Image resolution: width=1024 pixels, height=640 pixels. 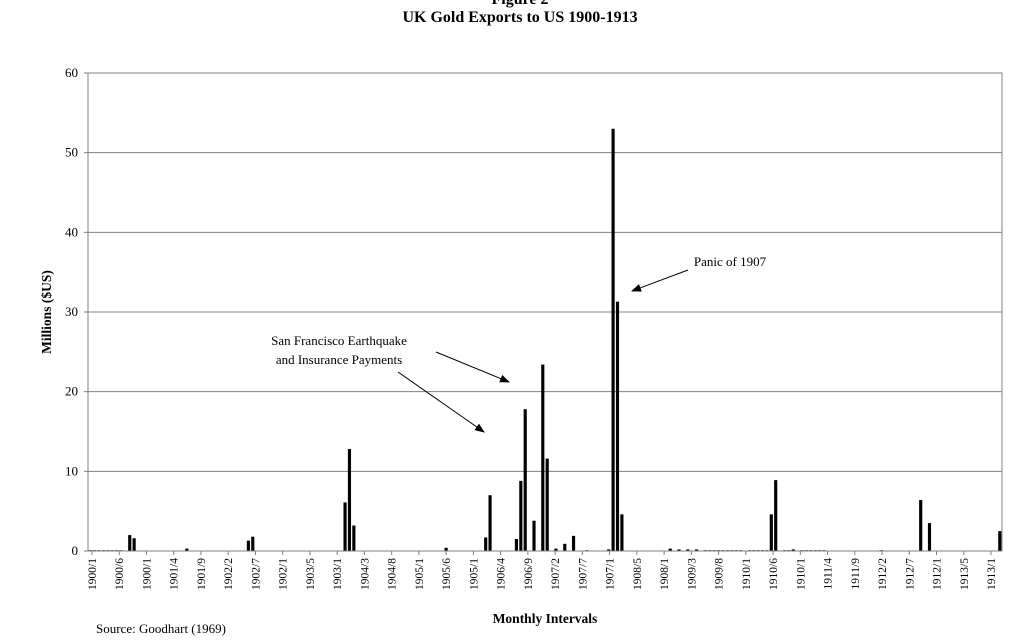 I want to click on y-tick-label: 40, so click(x=71, y=231).